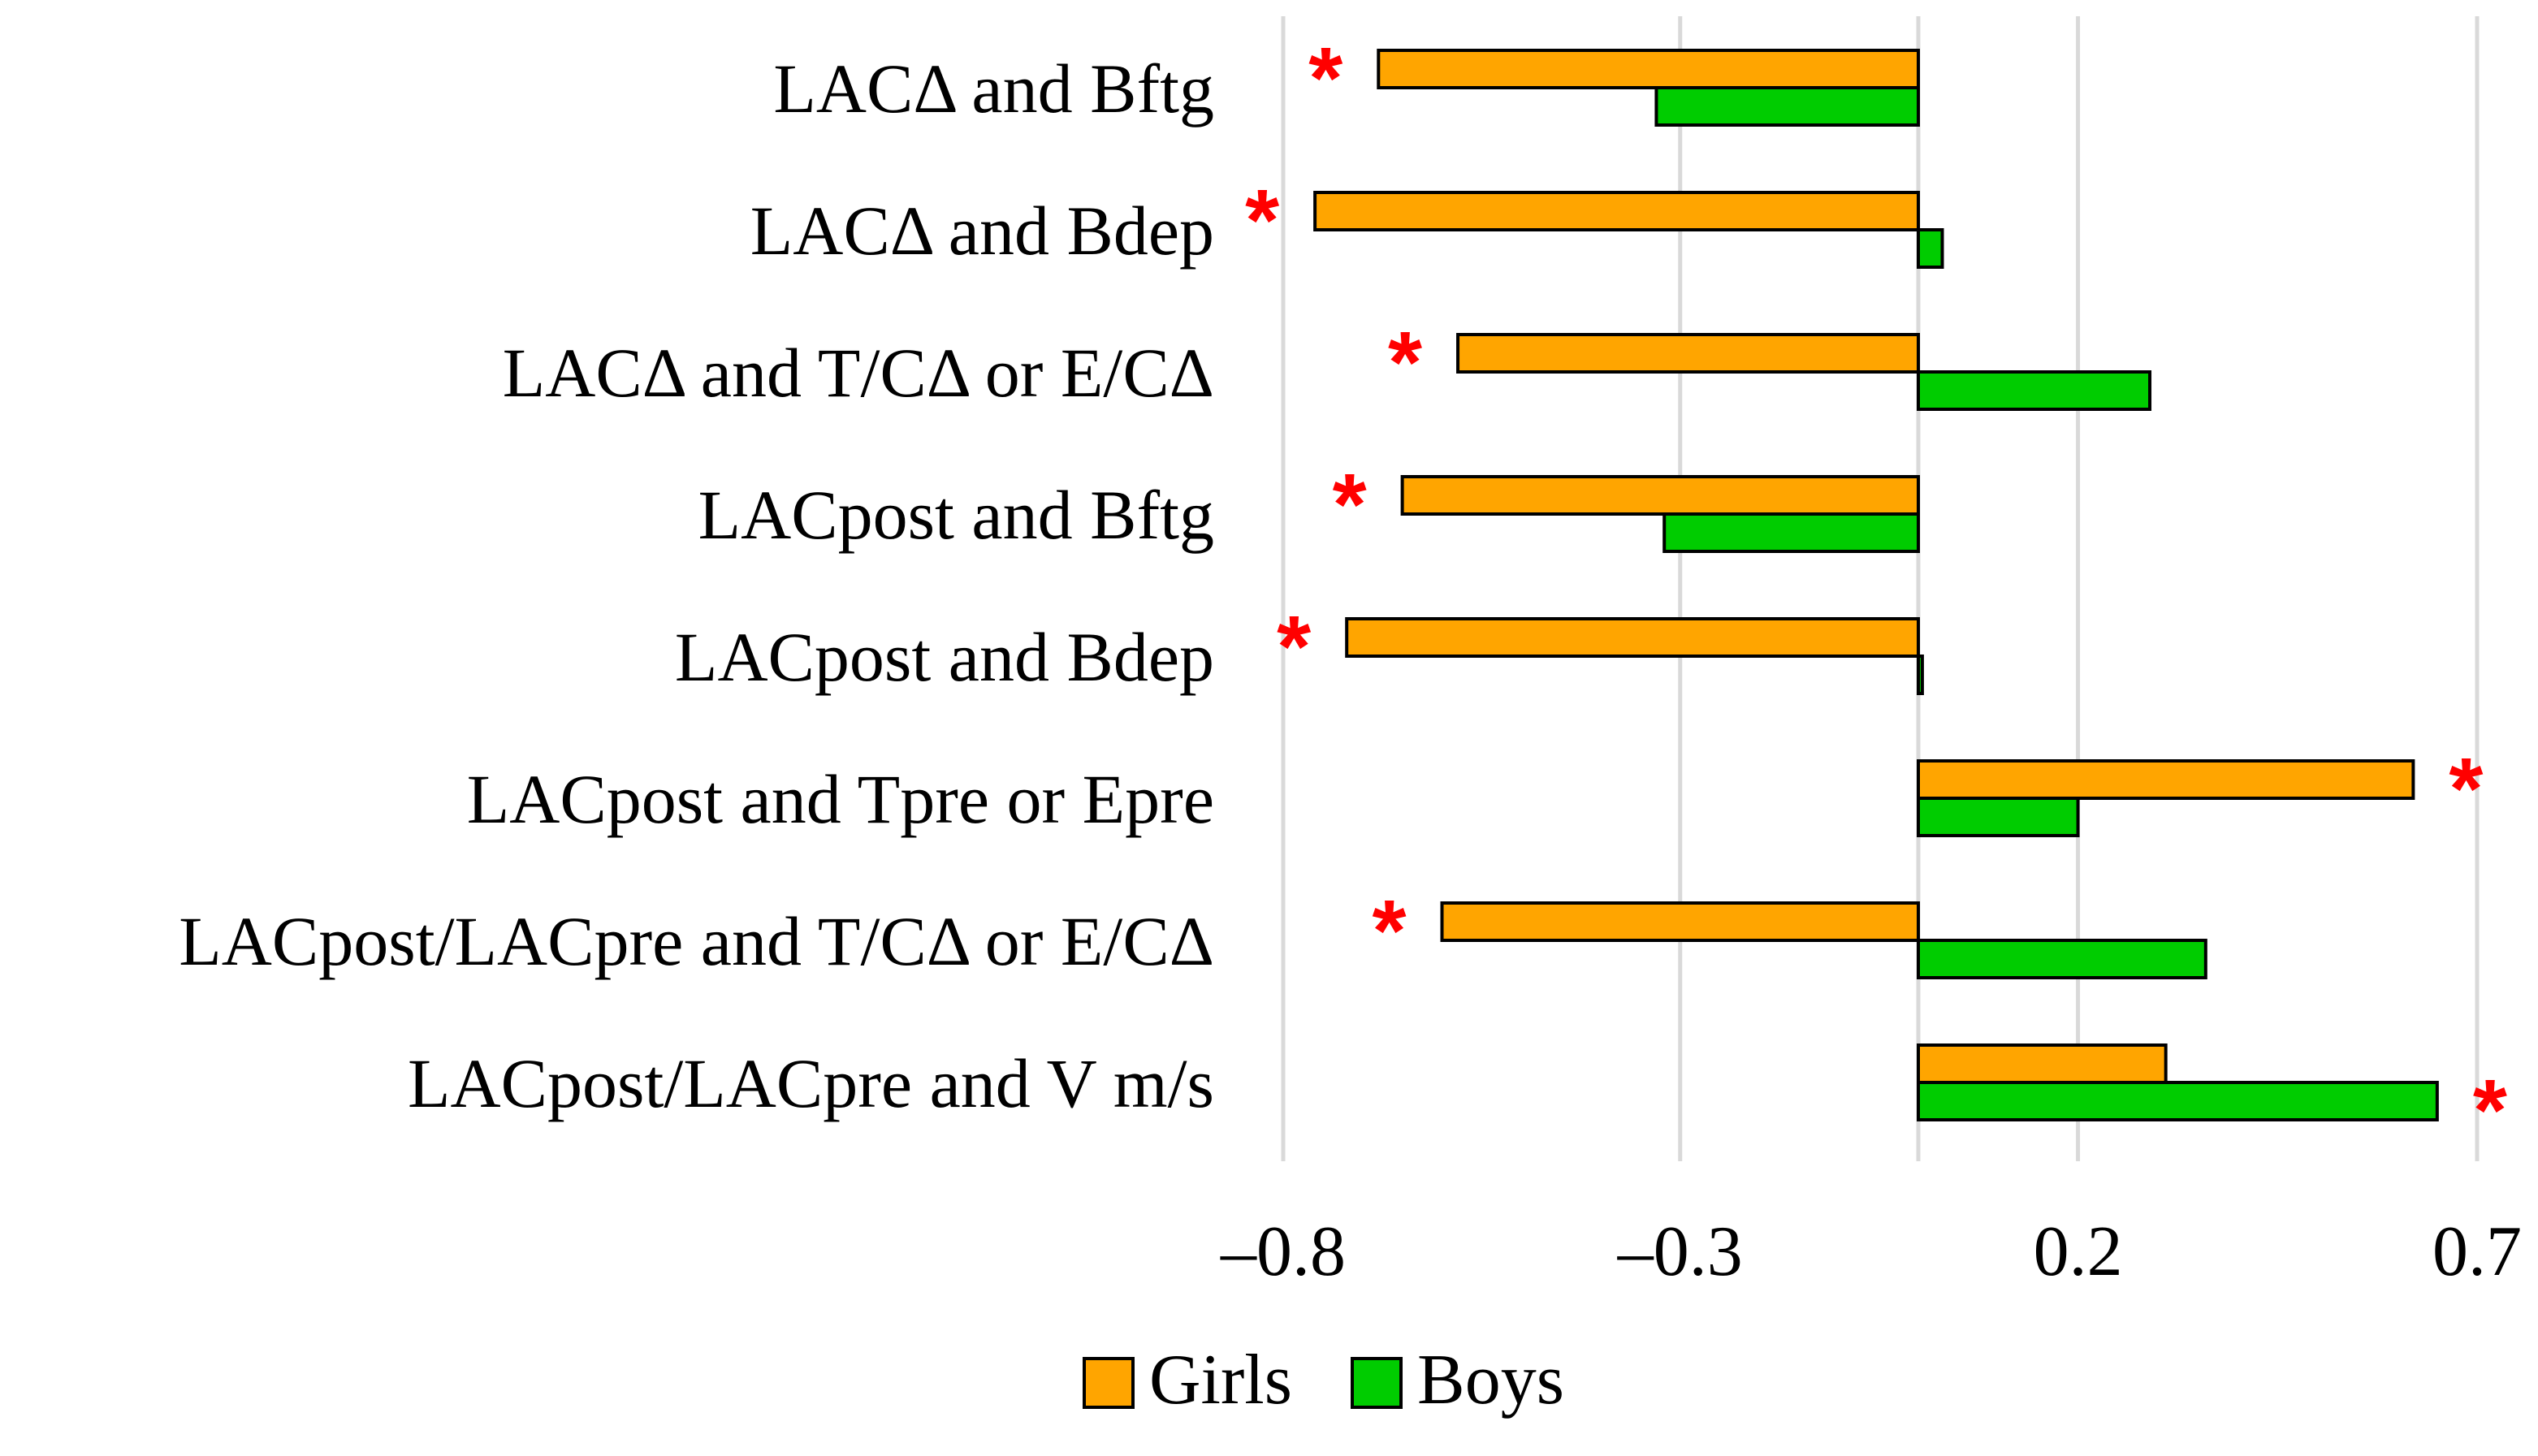  I want to click on category-label: LACΔ and Bdep, so click(982, 231).